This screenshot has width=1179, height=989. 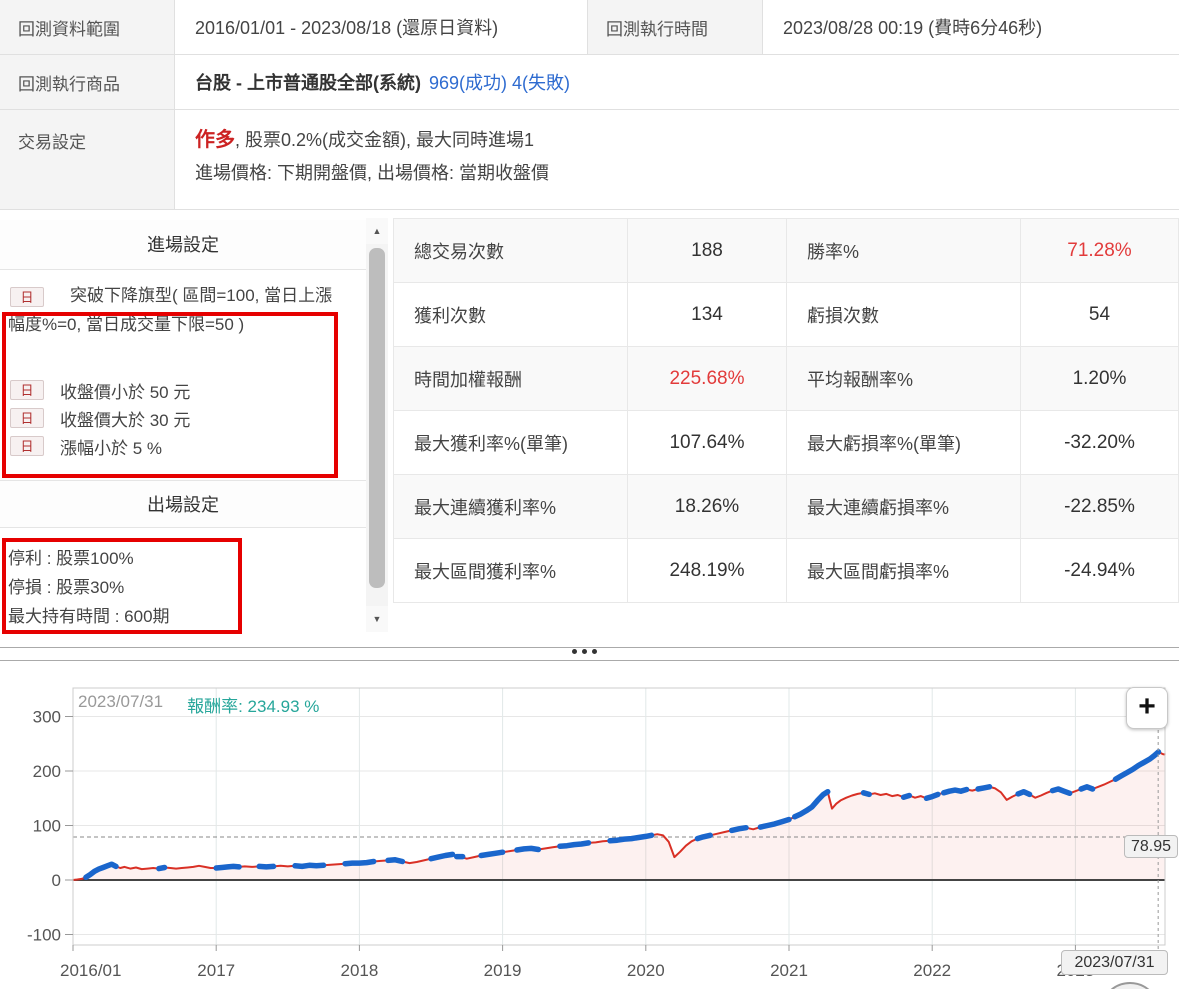 I want to click on stat-label: 獲利次數, so click(x=511, y=315).